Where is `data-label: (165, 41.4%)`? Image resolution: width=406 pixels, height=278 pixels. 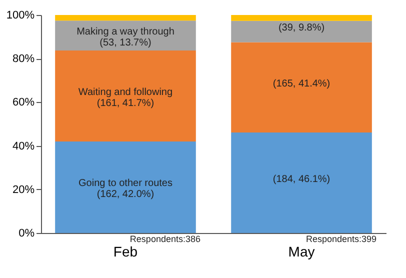
data-label: (165, 41.4%) is located at coordinates (301, 84).